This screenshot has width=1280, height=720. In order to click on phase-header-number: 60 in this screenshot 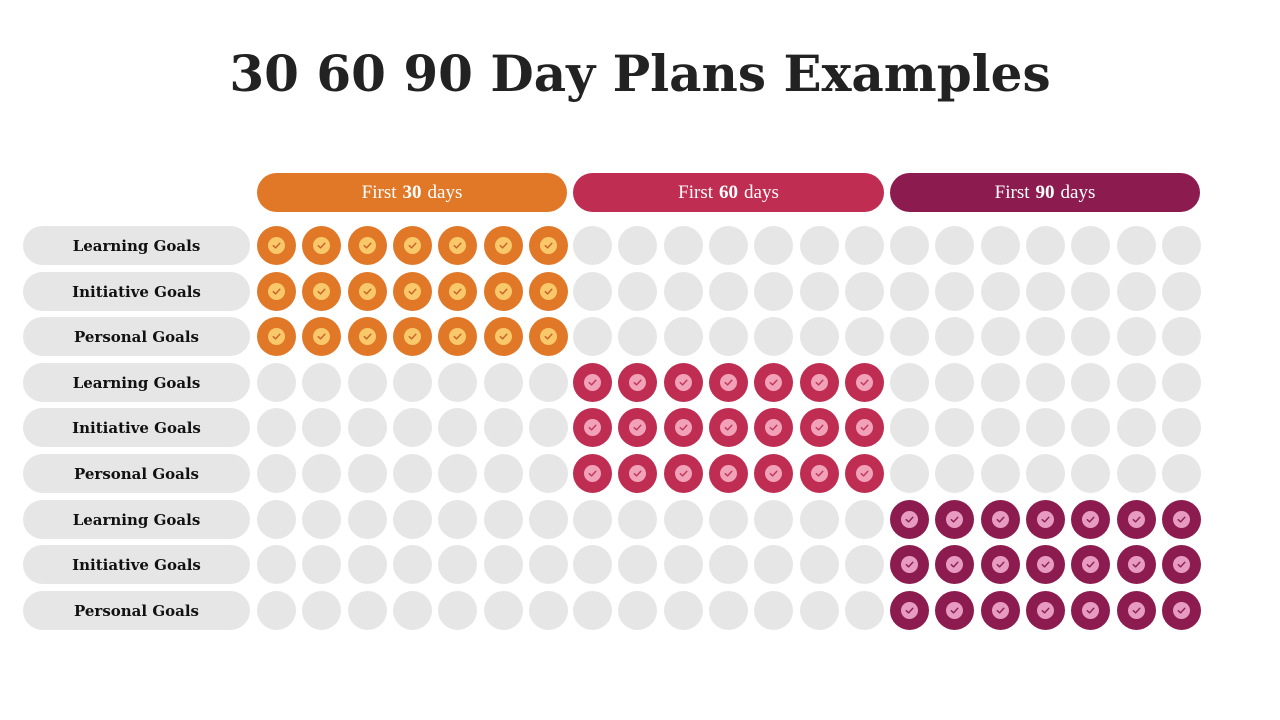, I will do `click(729, 192)`.